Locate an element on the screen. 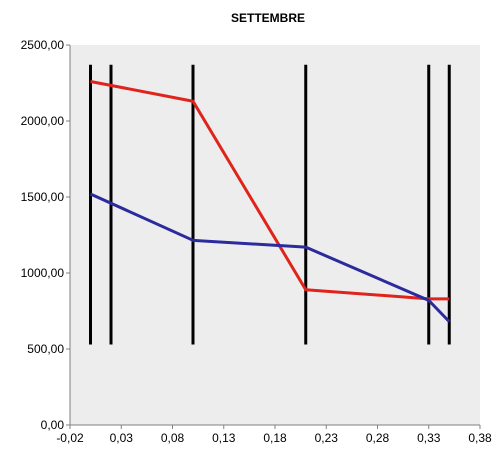 The width and height of the screenshot is (493, 457). y-tick-label: 1500,00 is located at coordinates (43, 197).